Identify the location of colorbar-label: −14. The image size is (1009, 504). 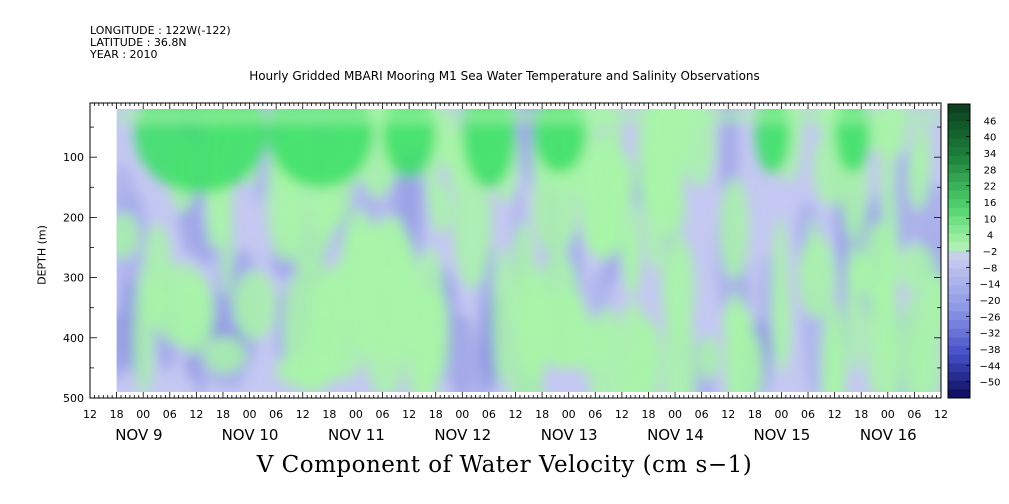
(989, 285).